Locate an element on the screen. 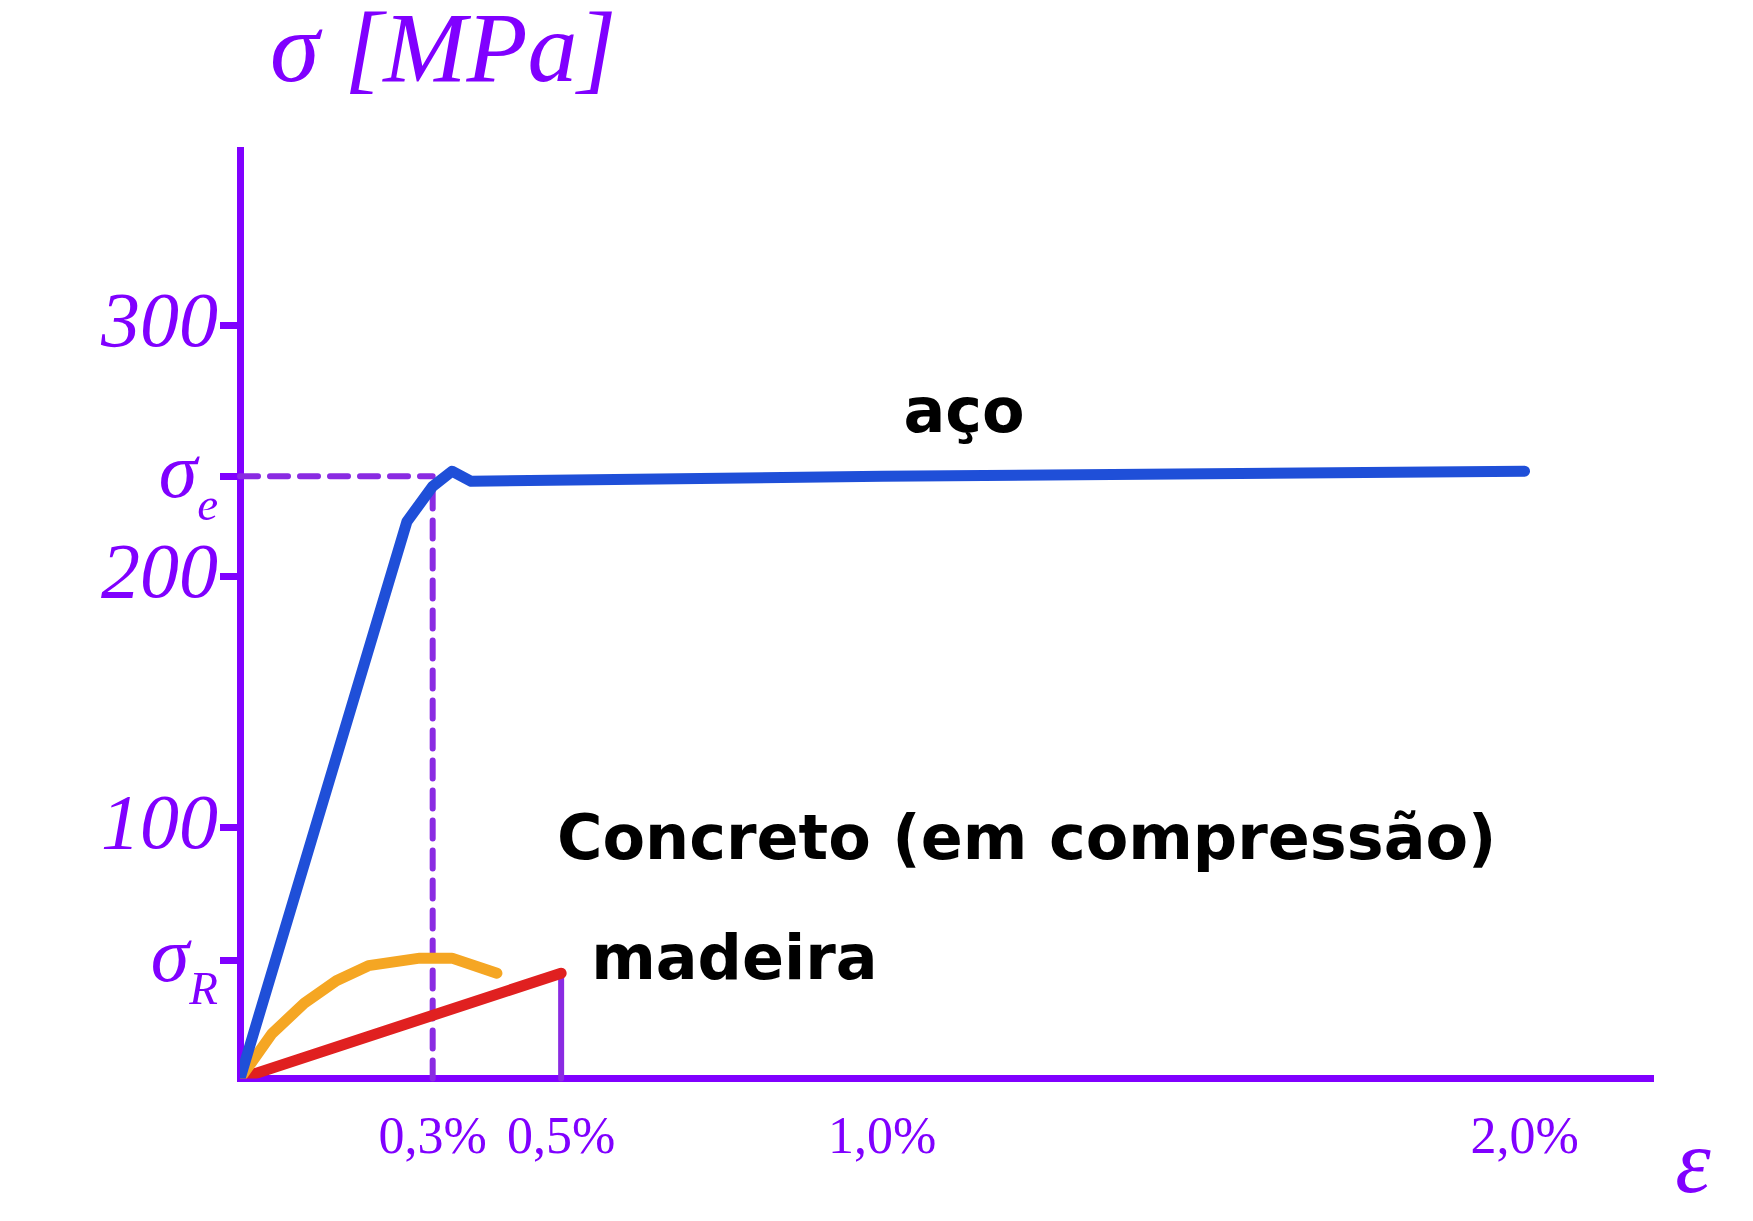 The image size is (1753, 1221). series-label: Concreto (em compressão) is located at coordinates (1026, 838).